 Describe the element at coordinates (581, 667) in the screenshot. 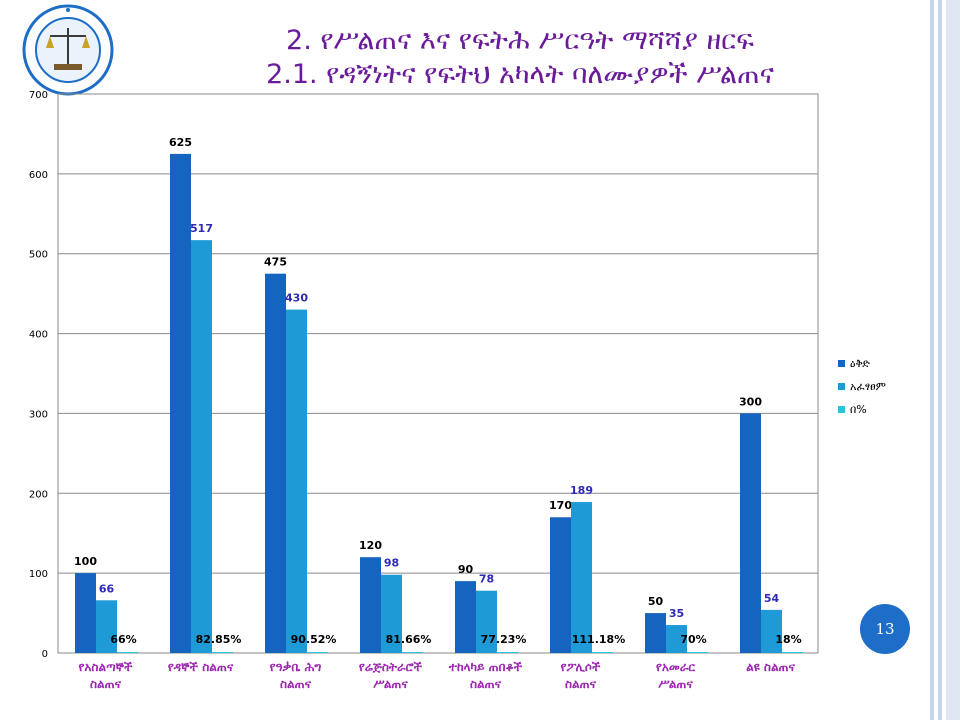

I see `x-tick-label: የፖሊሶች` at that location.